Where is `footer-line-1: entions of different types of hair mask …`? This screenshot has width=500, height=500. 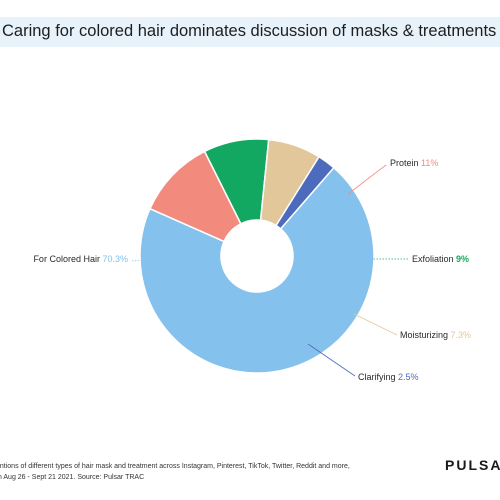 footer-line-1: entions of different types of hair mask … is located at coordinates (175, 466).